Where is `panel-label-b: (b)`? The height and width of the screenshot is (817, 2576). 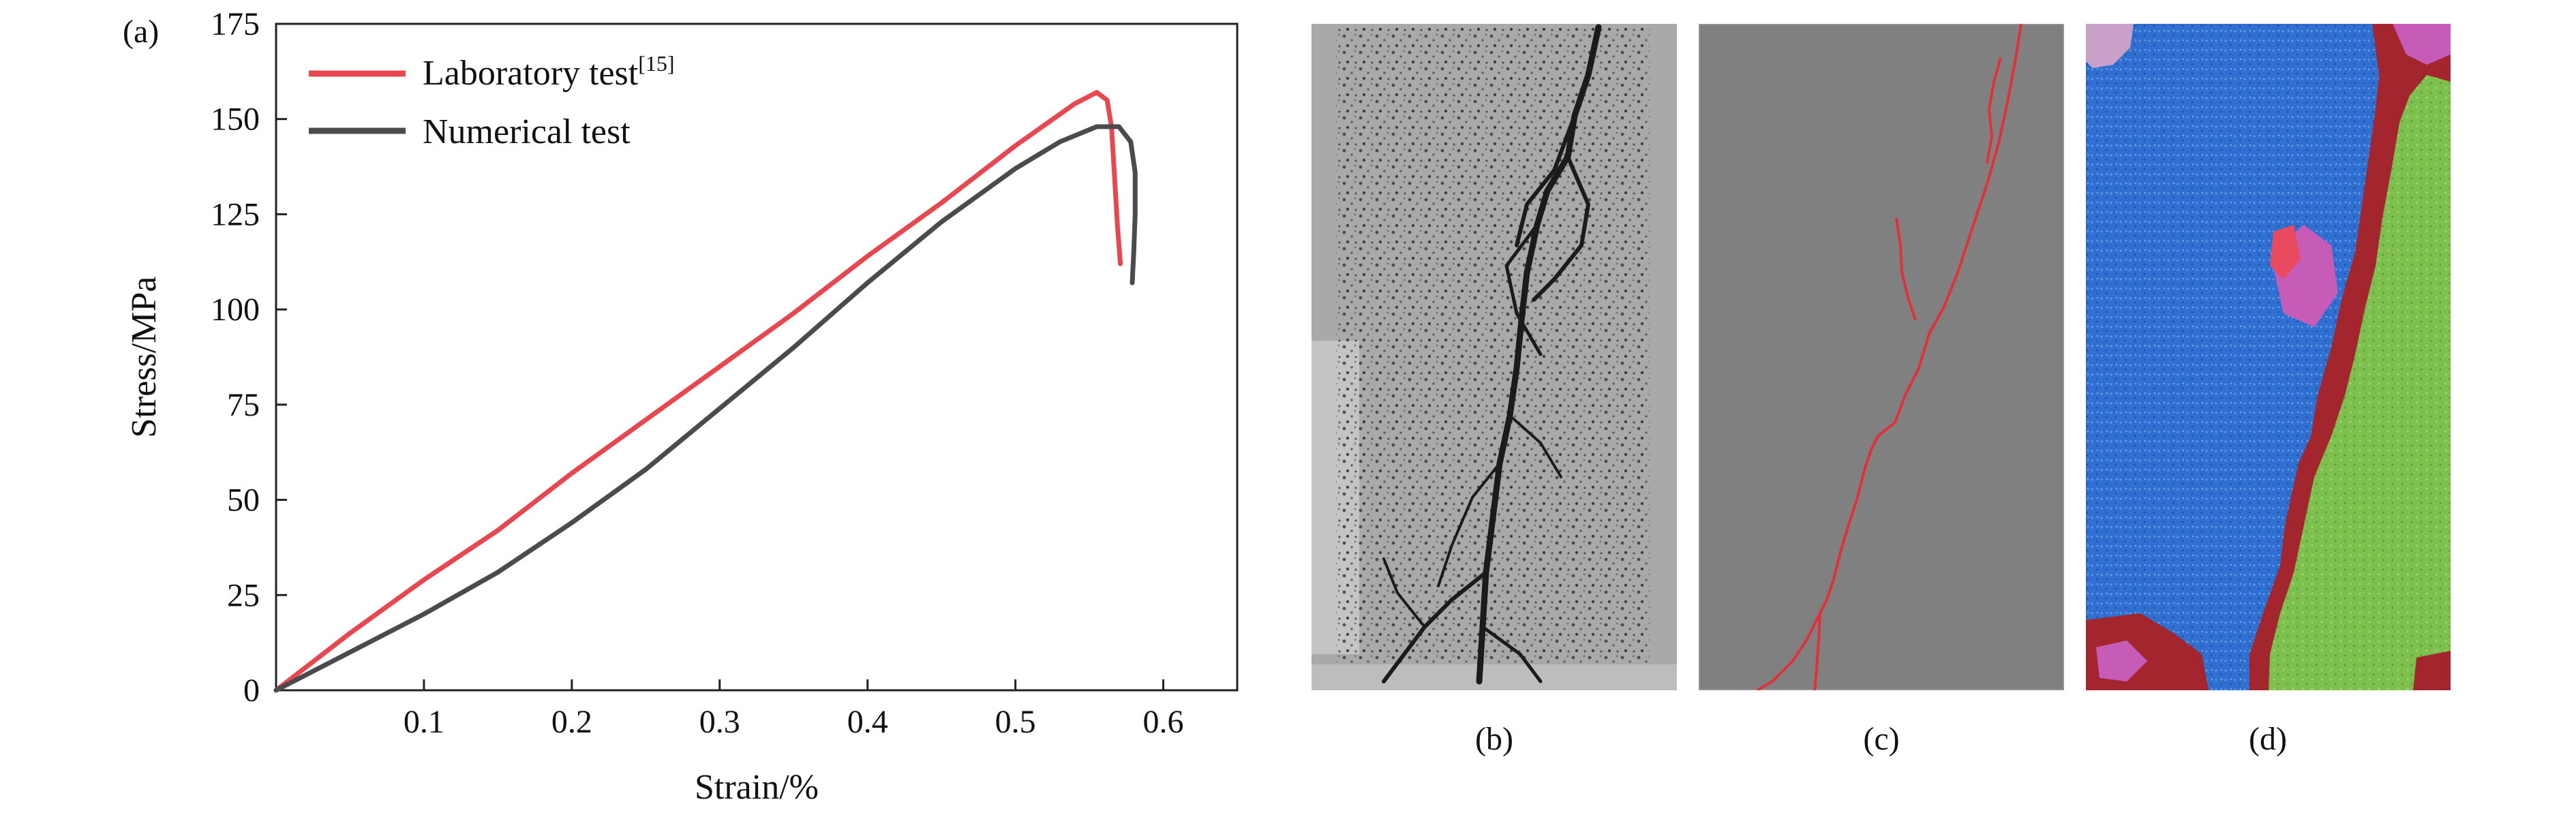 panel-label-b: (b) is located at coordinates (1494, 739).